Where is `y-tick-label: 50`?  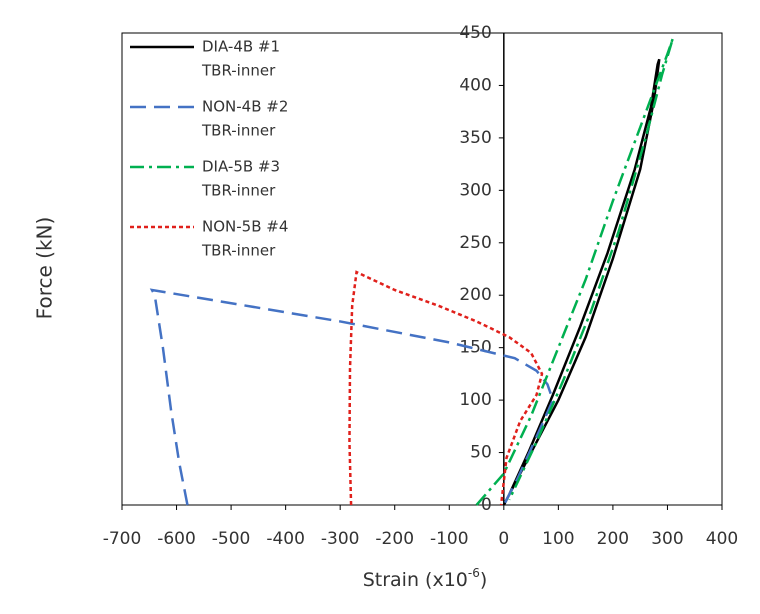 y-tick-label: 50 is located at coordinates (481, 453).